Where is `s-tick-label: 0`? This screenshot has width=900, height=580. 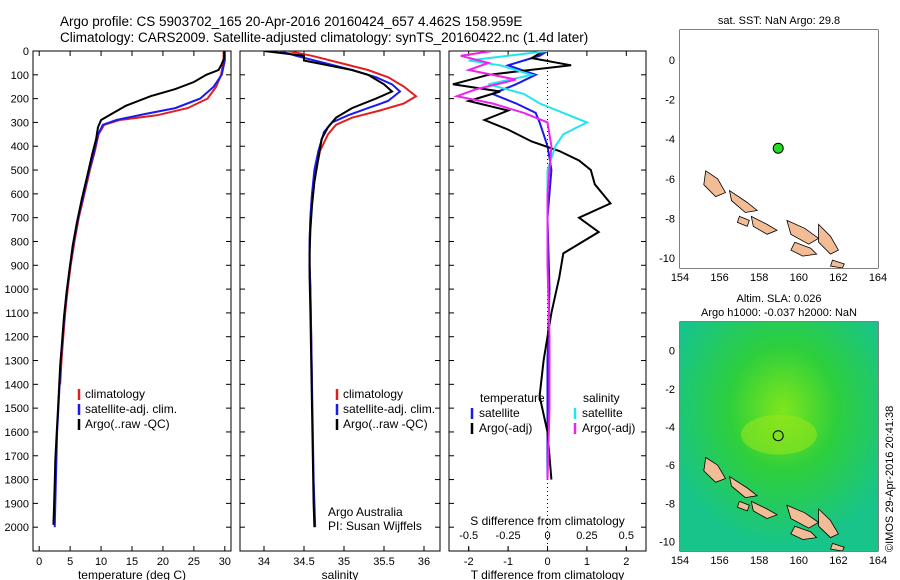 s-tick-label: 0 is located at coordinates (547, 536).